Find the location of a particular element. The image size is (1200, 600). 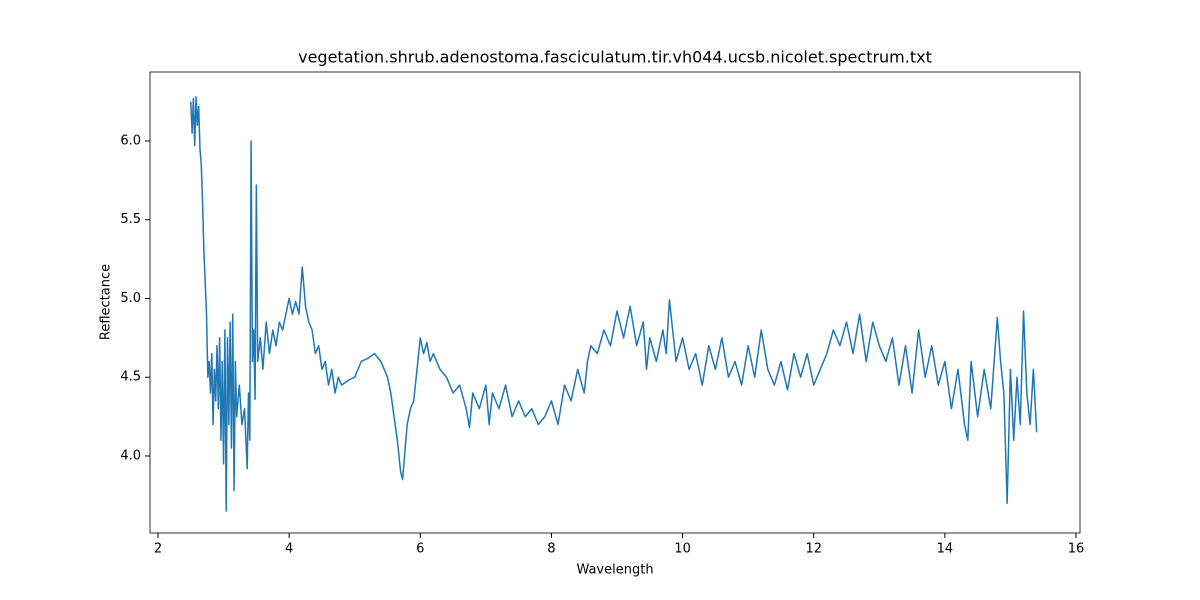

x-tick-label: 10 is located at coordinates (682, 549).